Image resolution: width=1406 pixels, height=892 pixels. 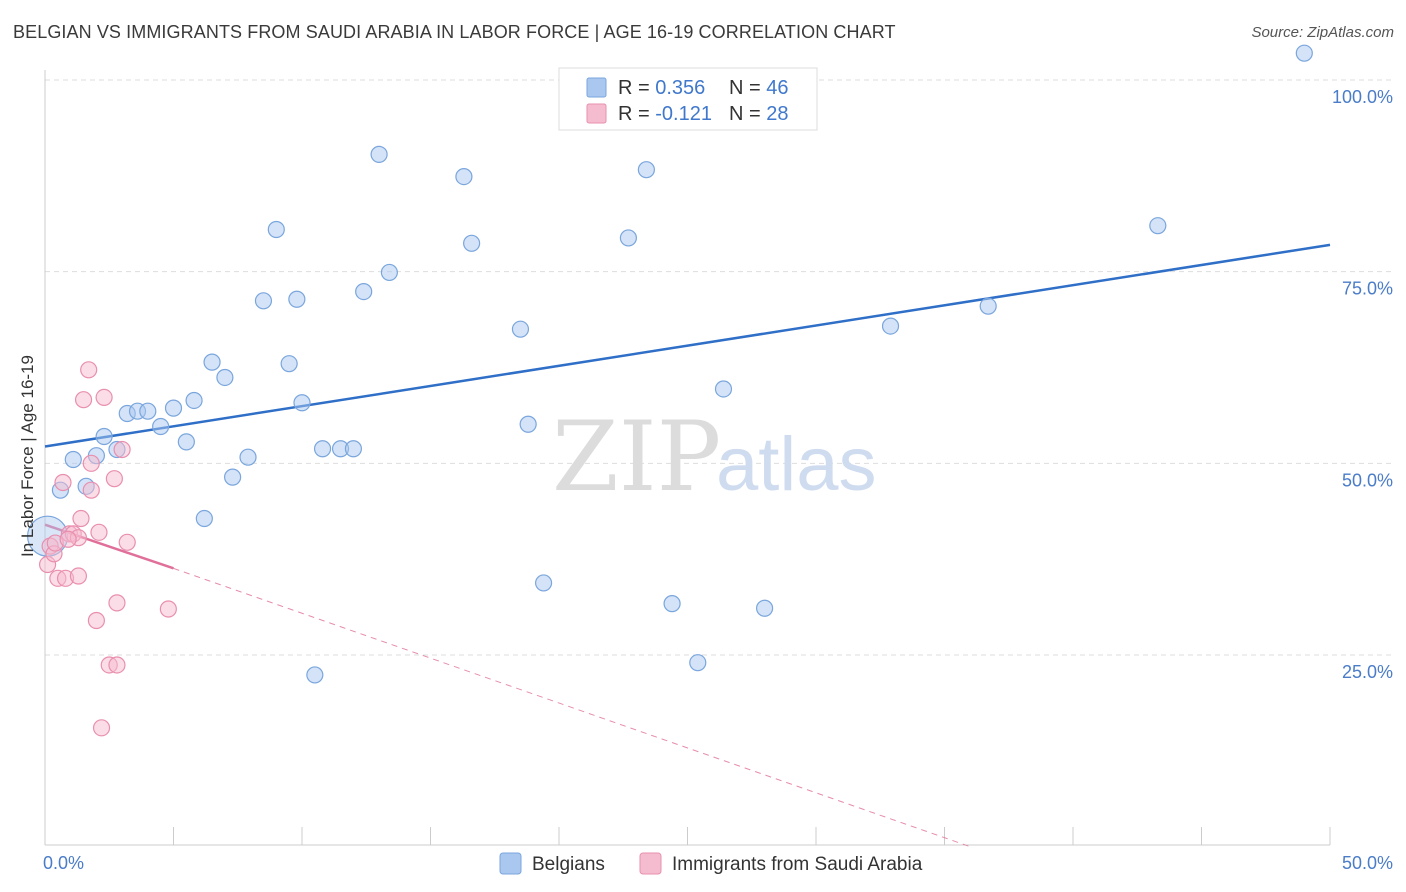 I want to click on watermark-zip: ZIP, so click(x=636, y=457).